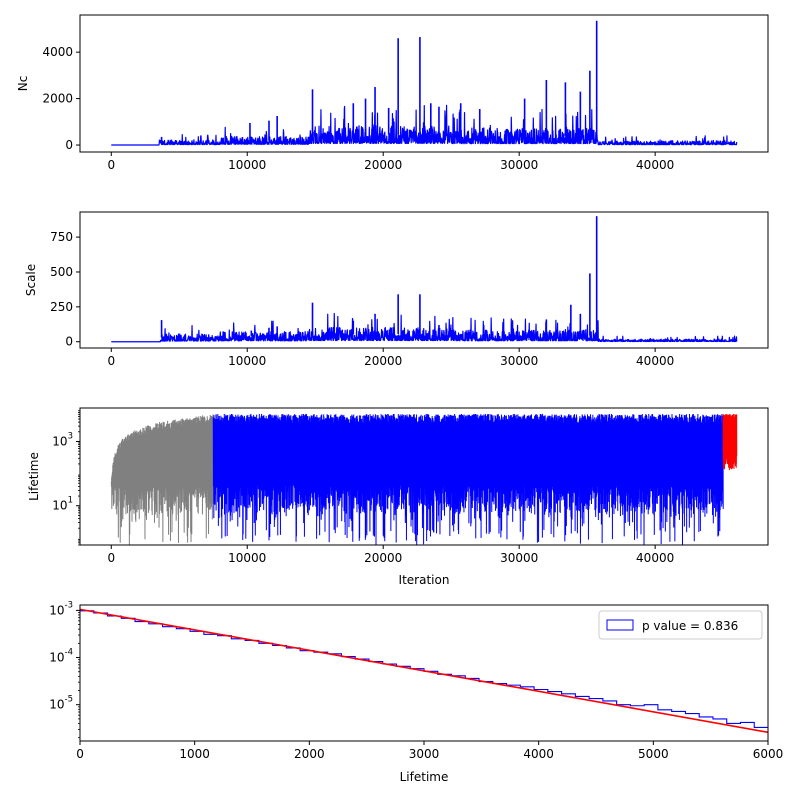 This screenshot has height=804, width=800. Describe the element at coordinates (111, 361) in the screenshot. I see `scale-x-tick-label: 0` at that location.